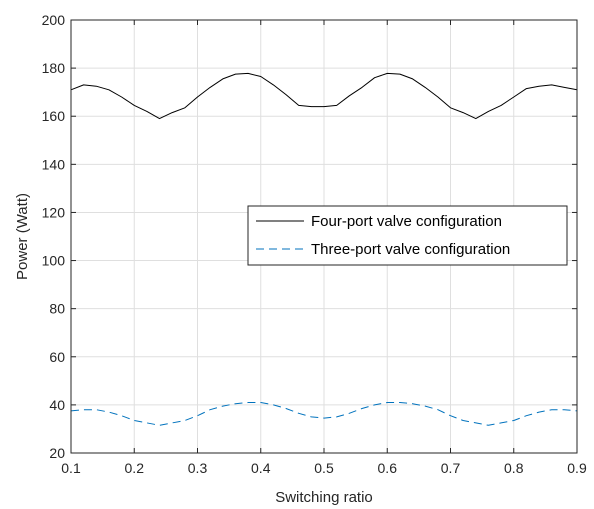 Image resolution: width=594 pixels, height=509 pixels. Describe the element at coordinates (54, 236) in the screenshot. I see `y-axis-tick-labels: 20 40 60 80 100 120 140 160 180 200` at that location.